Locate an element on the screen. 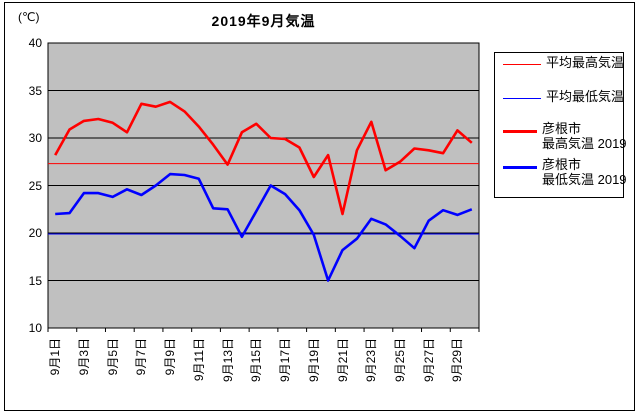  y-tick-label: 10 is located at coordinates (35, 328).